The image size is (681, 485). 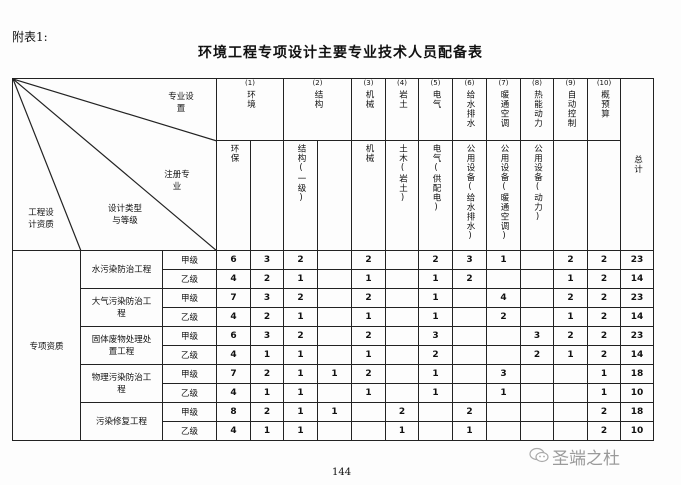 I want to click on wechat-icon, so click(x=539, y=455).